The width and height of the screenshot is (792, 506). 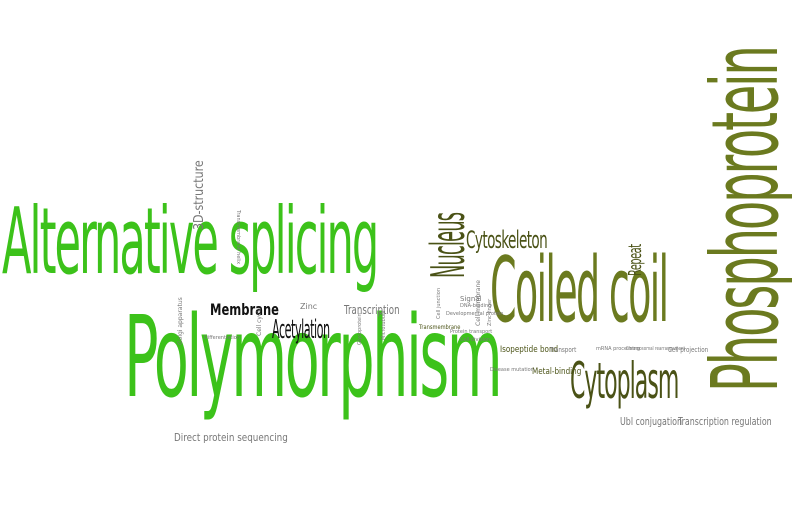 What do you see at coordinates (475, 340) in the screenshot?
I see `word-cell-division: Cell division` at bounding box center [475, 340].